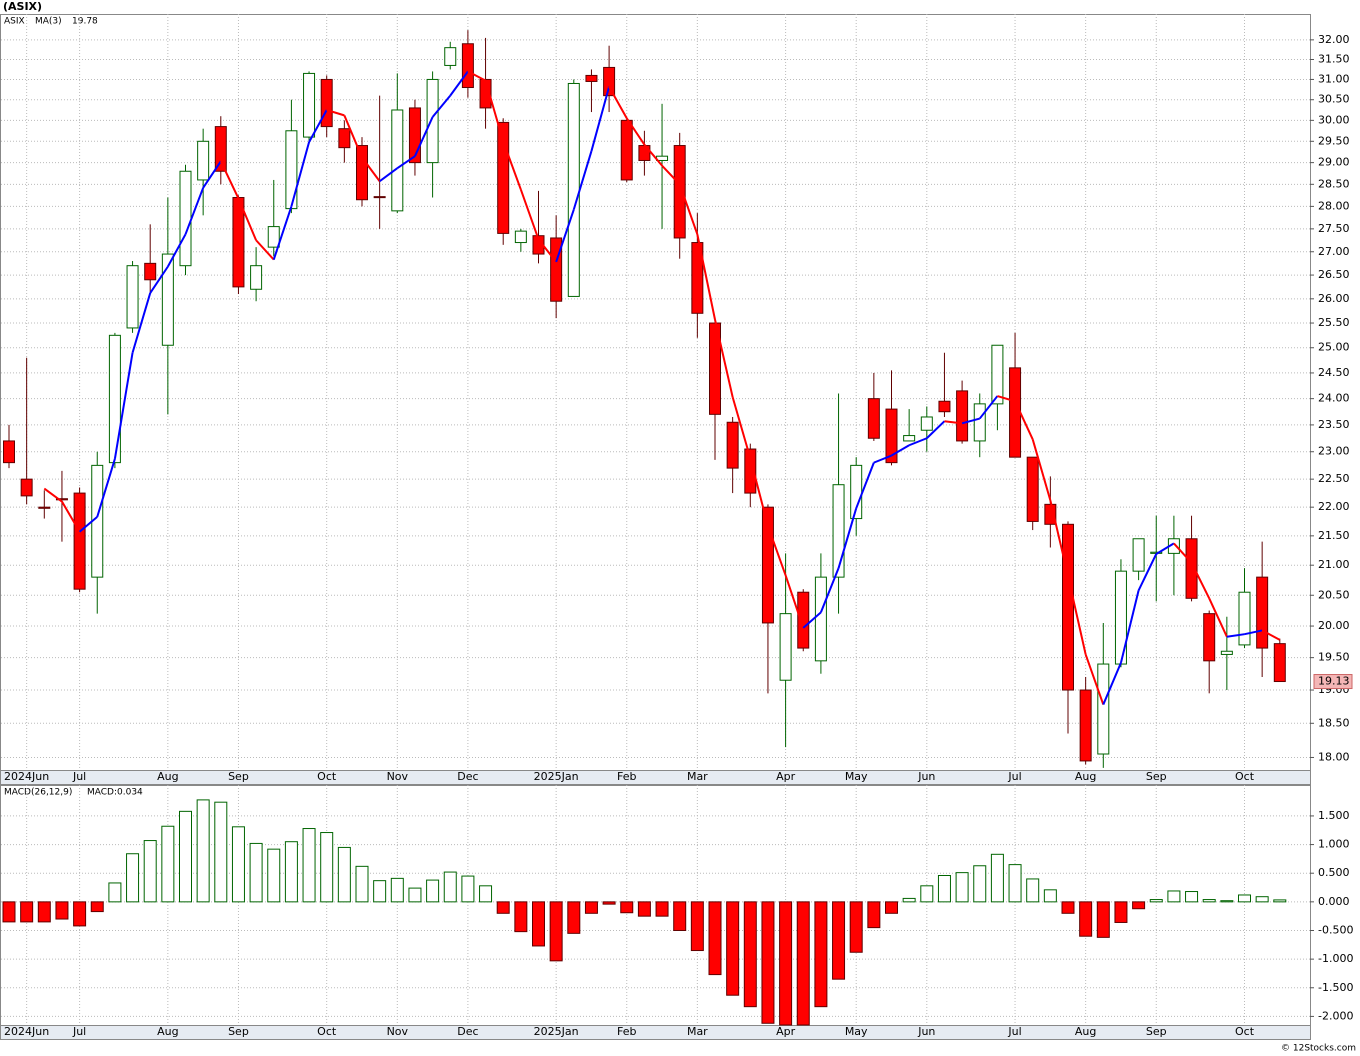 The height and width of the screenshot is (1056, 1360). Describe the element at coordinates (398, 776) in the screenshot. I see `x-tick-label: Nov` at that location.